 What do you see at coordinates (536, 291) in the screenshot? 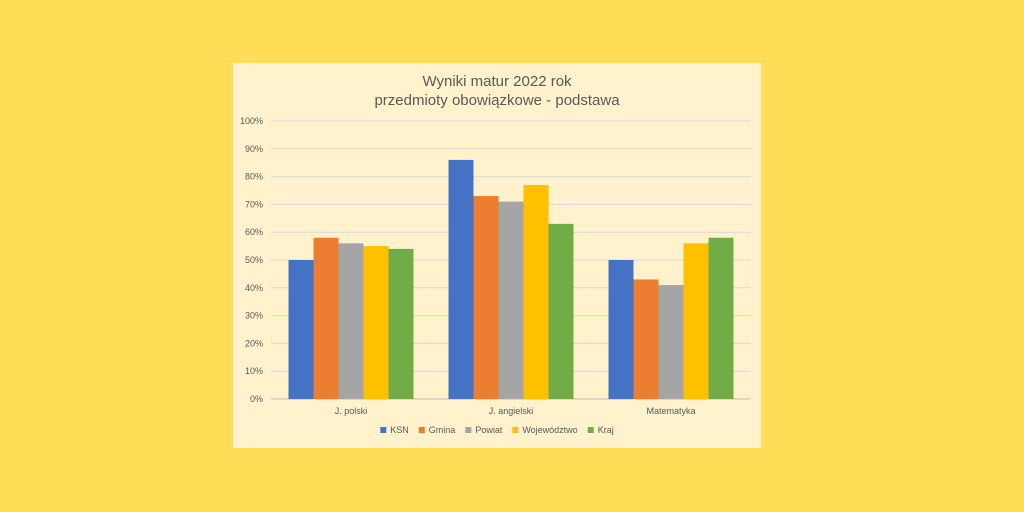
I see `bar-województwo-2` at bounding box center [536, 291].